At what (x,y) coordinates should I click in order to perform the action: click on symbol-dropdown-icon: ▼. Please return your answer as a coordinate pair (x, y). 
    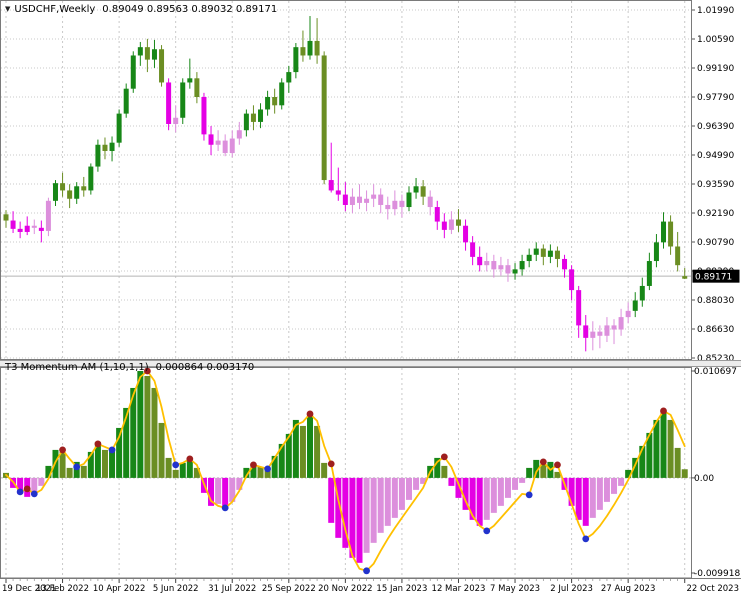
    Looking at the image, I should click on (8, 9).